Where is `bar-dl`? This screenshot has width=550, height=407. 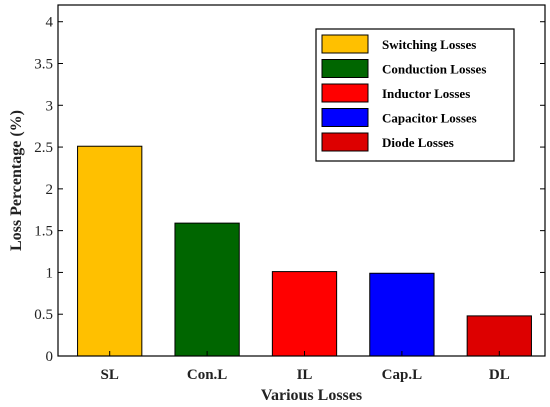
bar-dl is located at coordinates (499, 336).